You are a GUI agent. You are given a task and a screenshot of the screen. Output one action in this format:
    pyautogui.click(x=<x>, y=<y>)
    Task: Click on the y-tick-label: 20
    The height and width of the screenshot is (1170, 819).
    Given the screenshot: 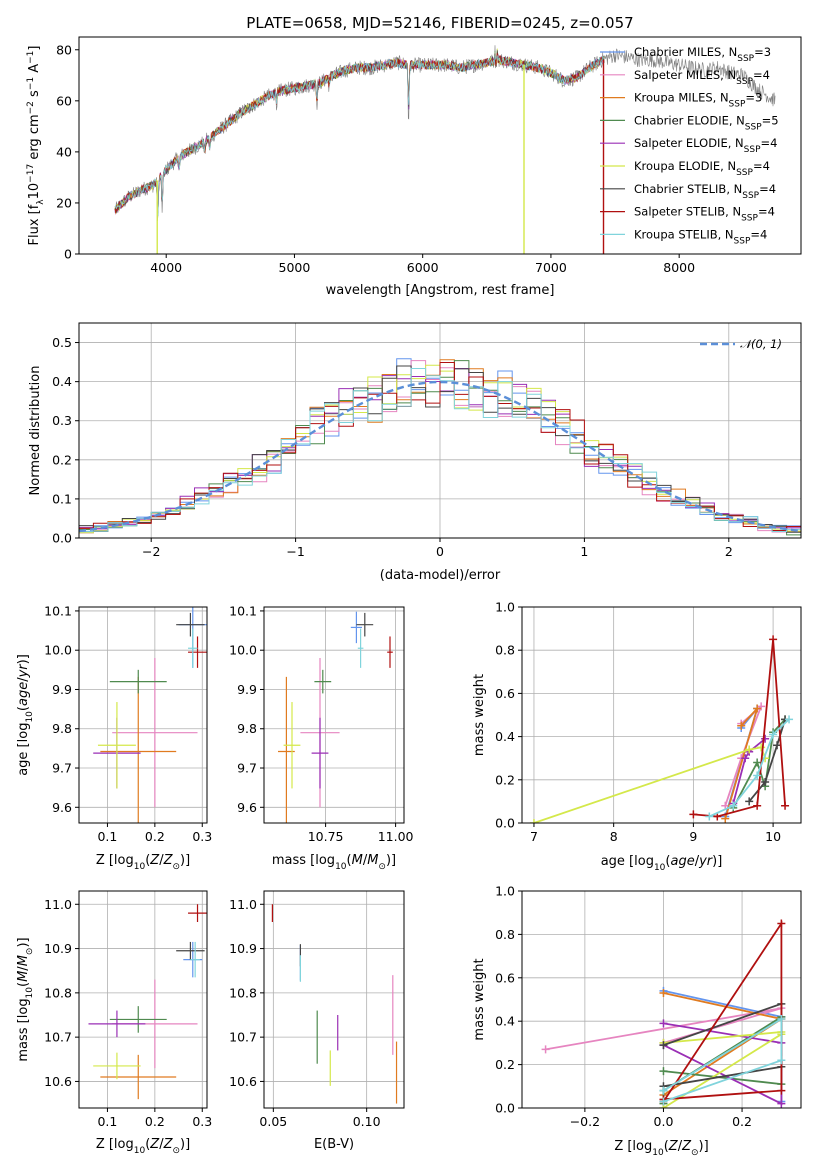 What is the action you would take?
    pyautogui.click(x=64, y=202)
    